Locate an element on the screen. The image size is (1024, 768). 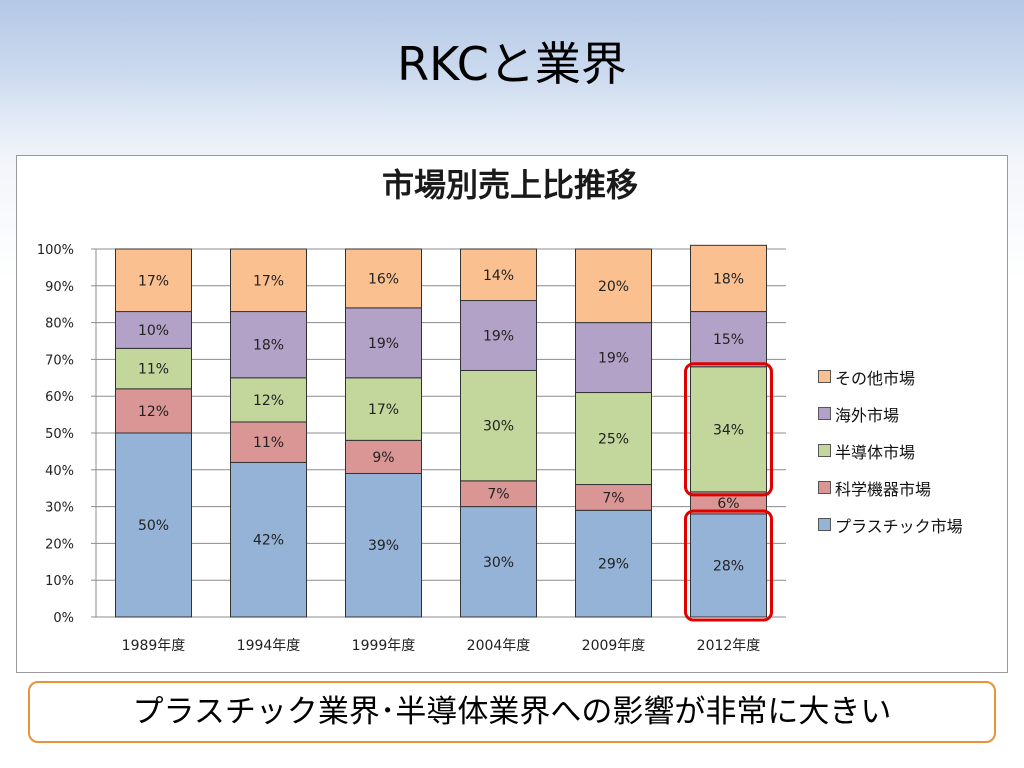
y-tick-label: 30% is located at coordinates (59, 508).